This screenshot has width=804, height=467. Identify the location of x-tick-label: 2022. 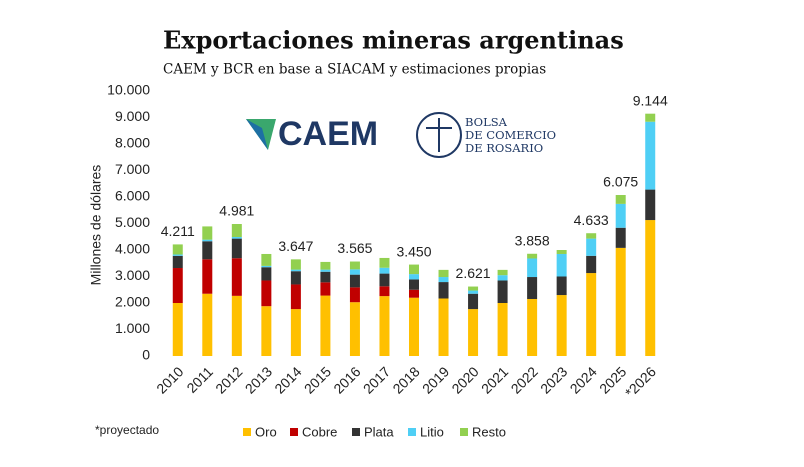
(524, 379).